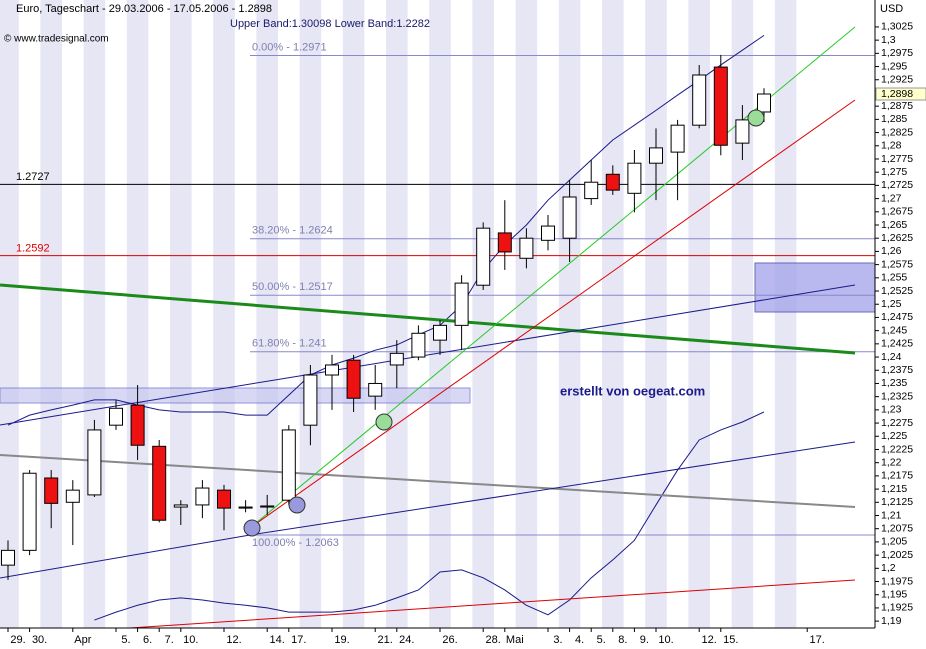  What do you see at coordinates (579, 640) in the screenshot?
I see `x-tick-label: 4.` at bounding box center [579, 640].